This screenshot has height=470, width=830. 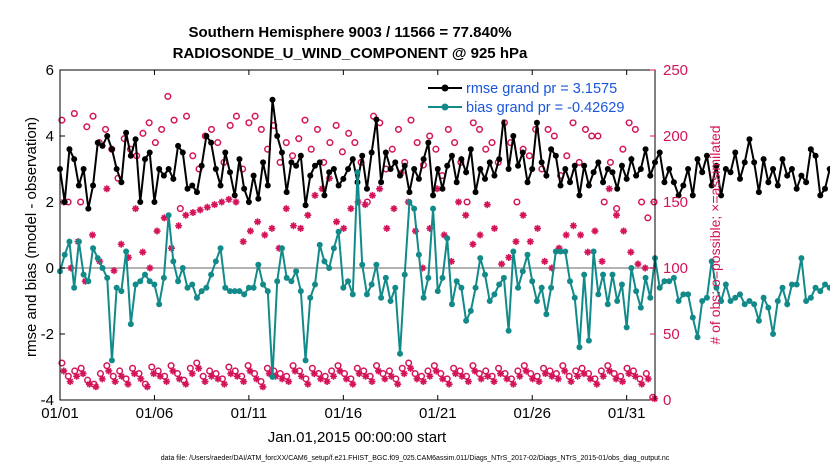 I want to click on y2-tick-label: 50, so click(x=671, y=334).